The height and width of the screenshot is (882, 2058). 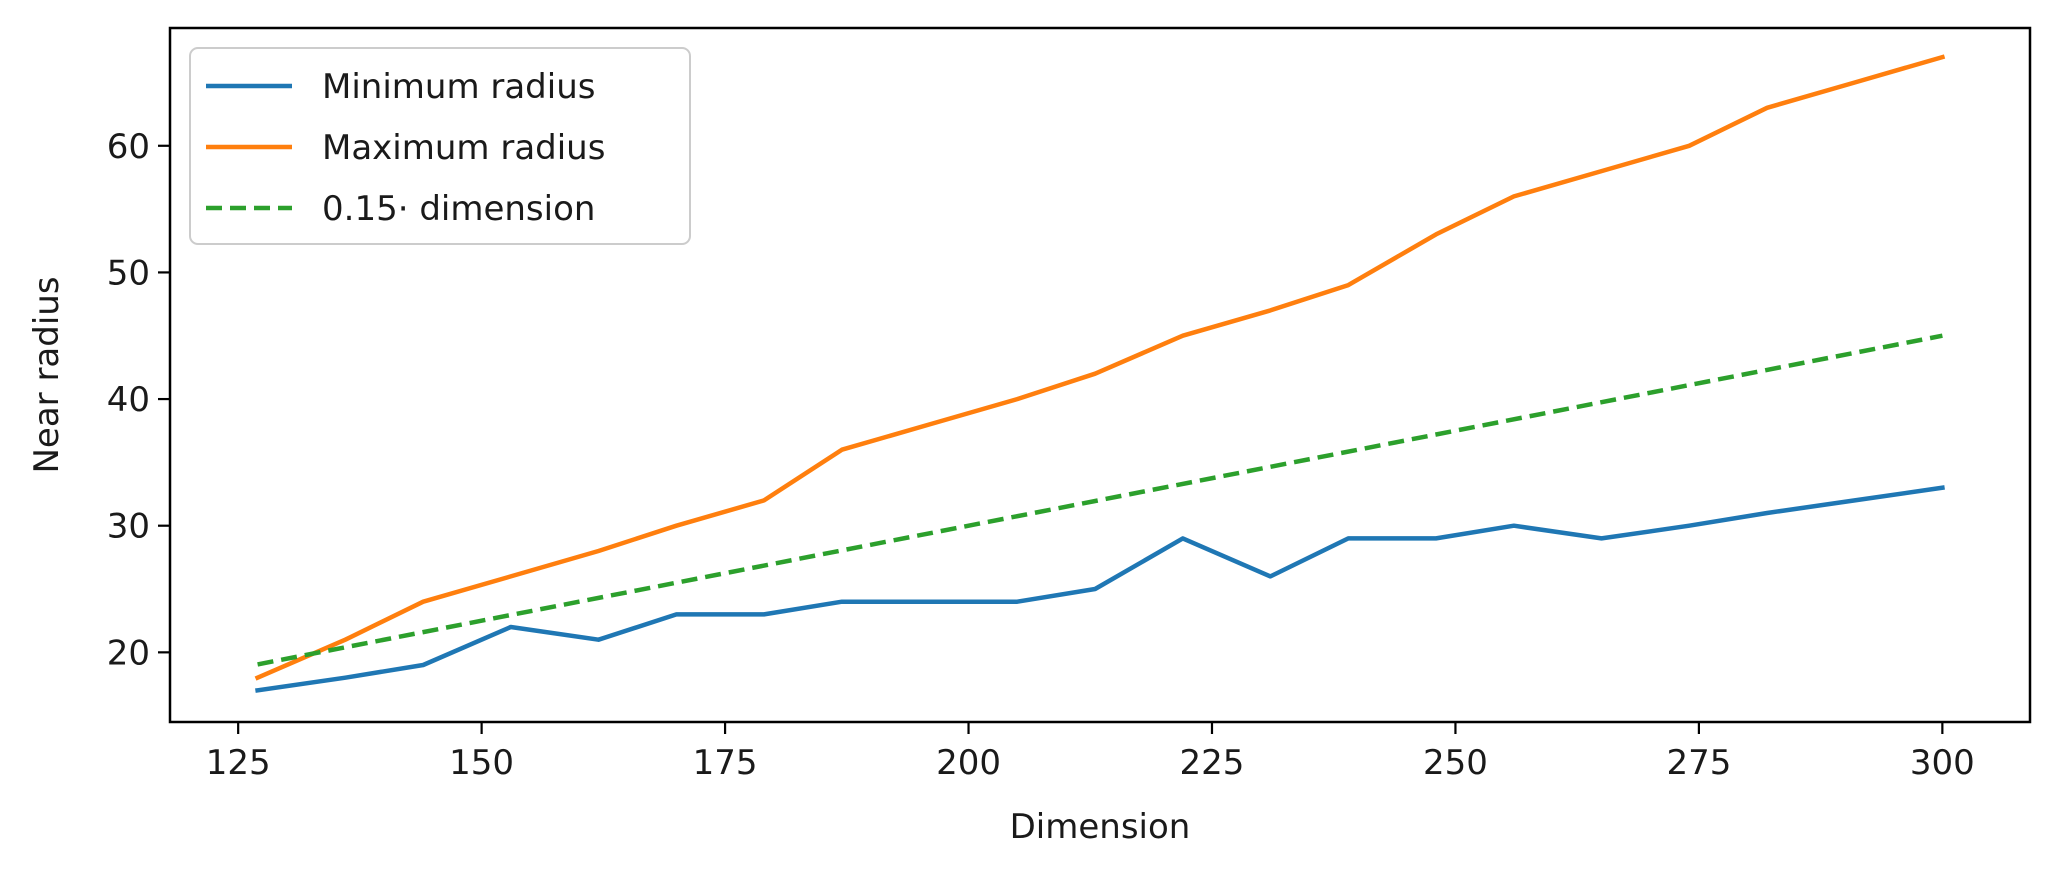 I want to click on y-axis: 20 30 40 50 60, so click(x=138, y=400).